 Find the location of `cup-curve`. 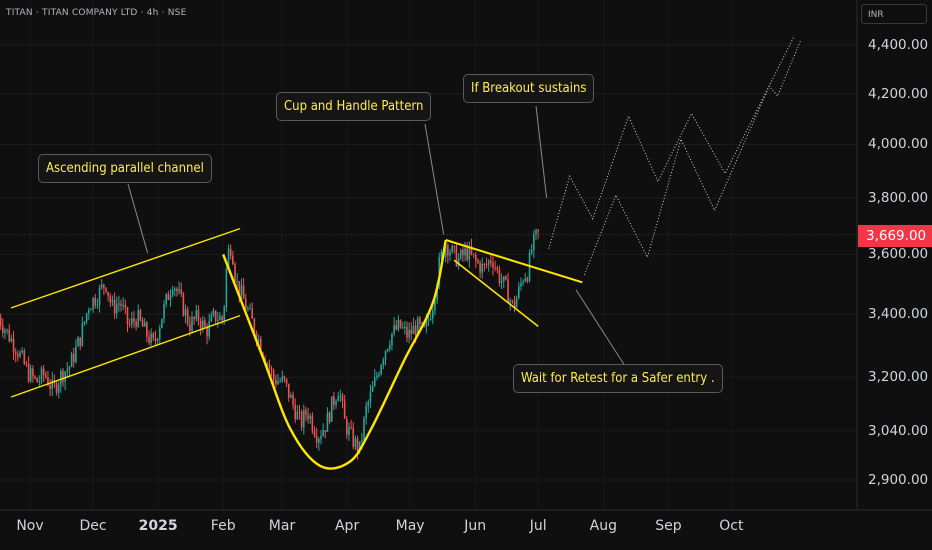

cup-curve is located at coordinates (334, 354).